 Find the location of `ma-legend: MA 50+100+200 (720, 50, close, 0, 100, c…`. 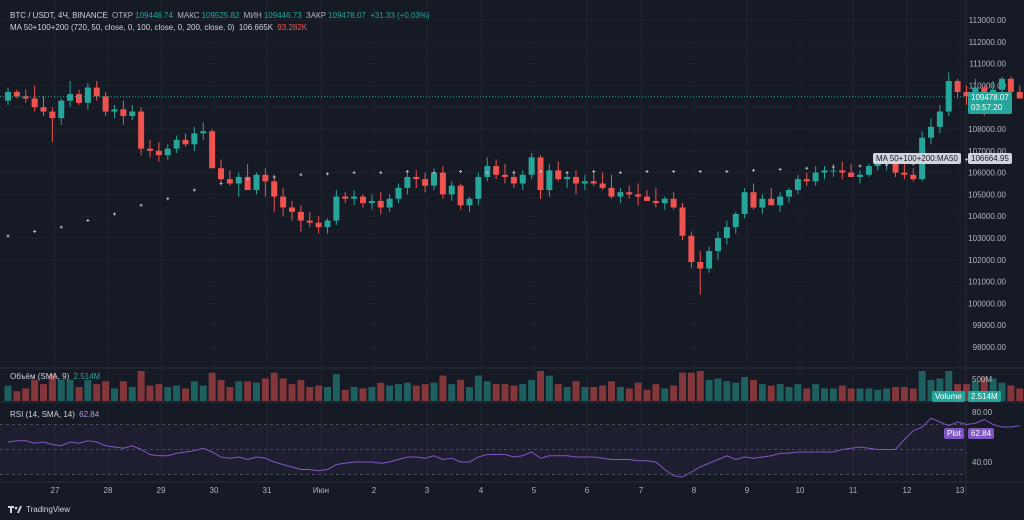

ma-legend: MA 50+100+200 (720, 50, close, 0, 100, c… is located at coordinates (159, 27).